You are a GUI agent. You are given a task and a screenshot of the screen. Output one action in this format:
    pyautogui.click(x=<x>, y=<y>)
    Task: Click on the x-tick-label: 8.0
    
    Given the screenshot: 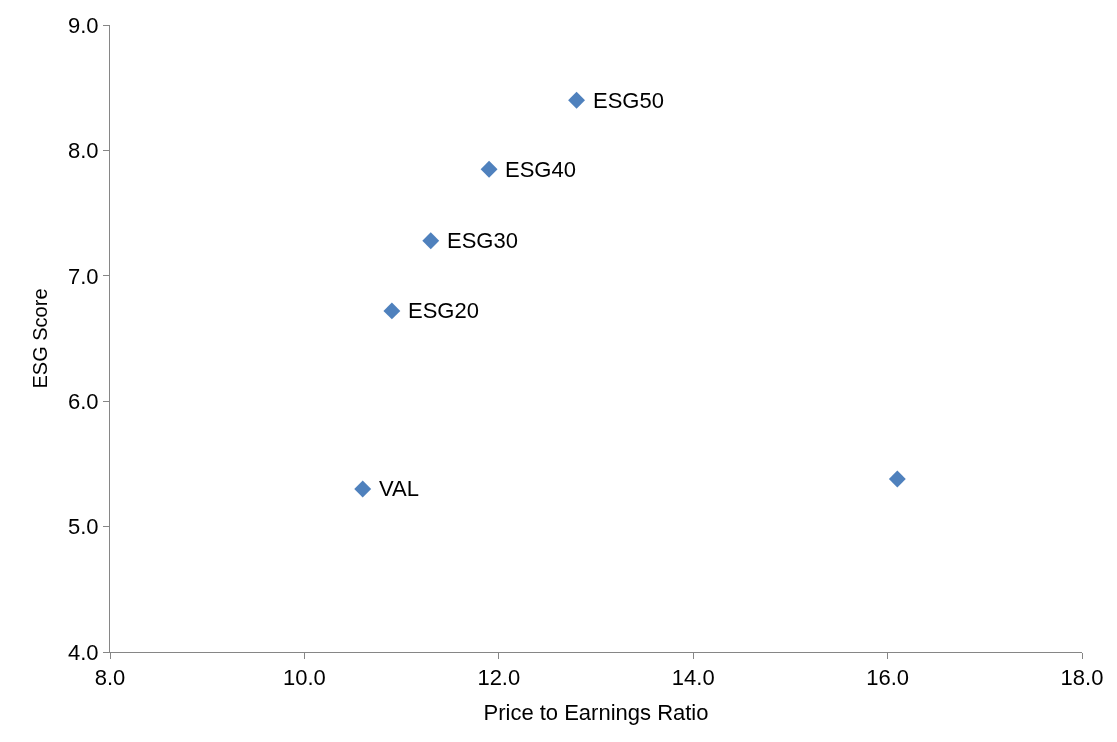 What is the action you would take?
    pyautogui.click(x=110, y=678)
    